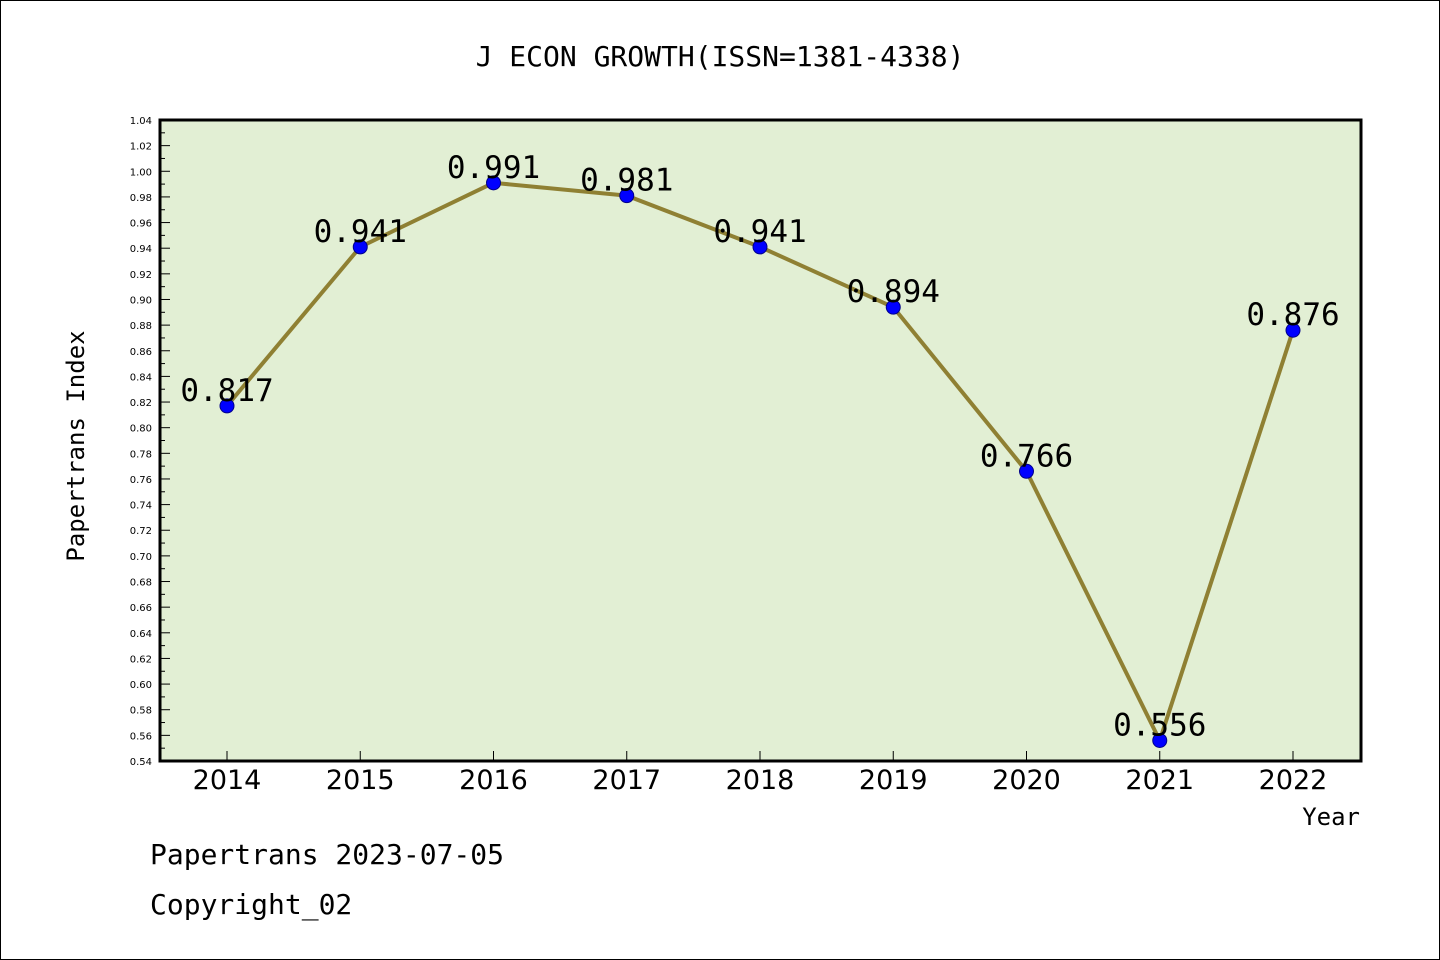 The width and height of the screenshot is (1440, 960). Describe the element at coordinates (1159, 780) in the screenshot. I see `x-tick-label: 2021` at that location.